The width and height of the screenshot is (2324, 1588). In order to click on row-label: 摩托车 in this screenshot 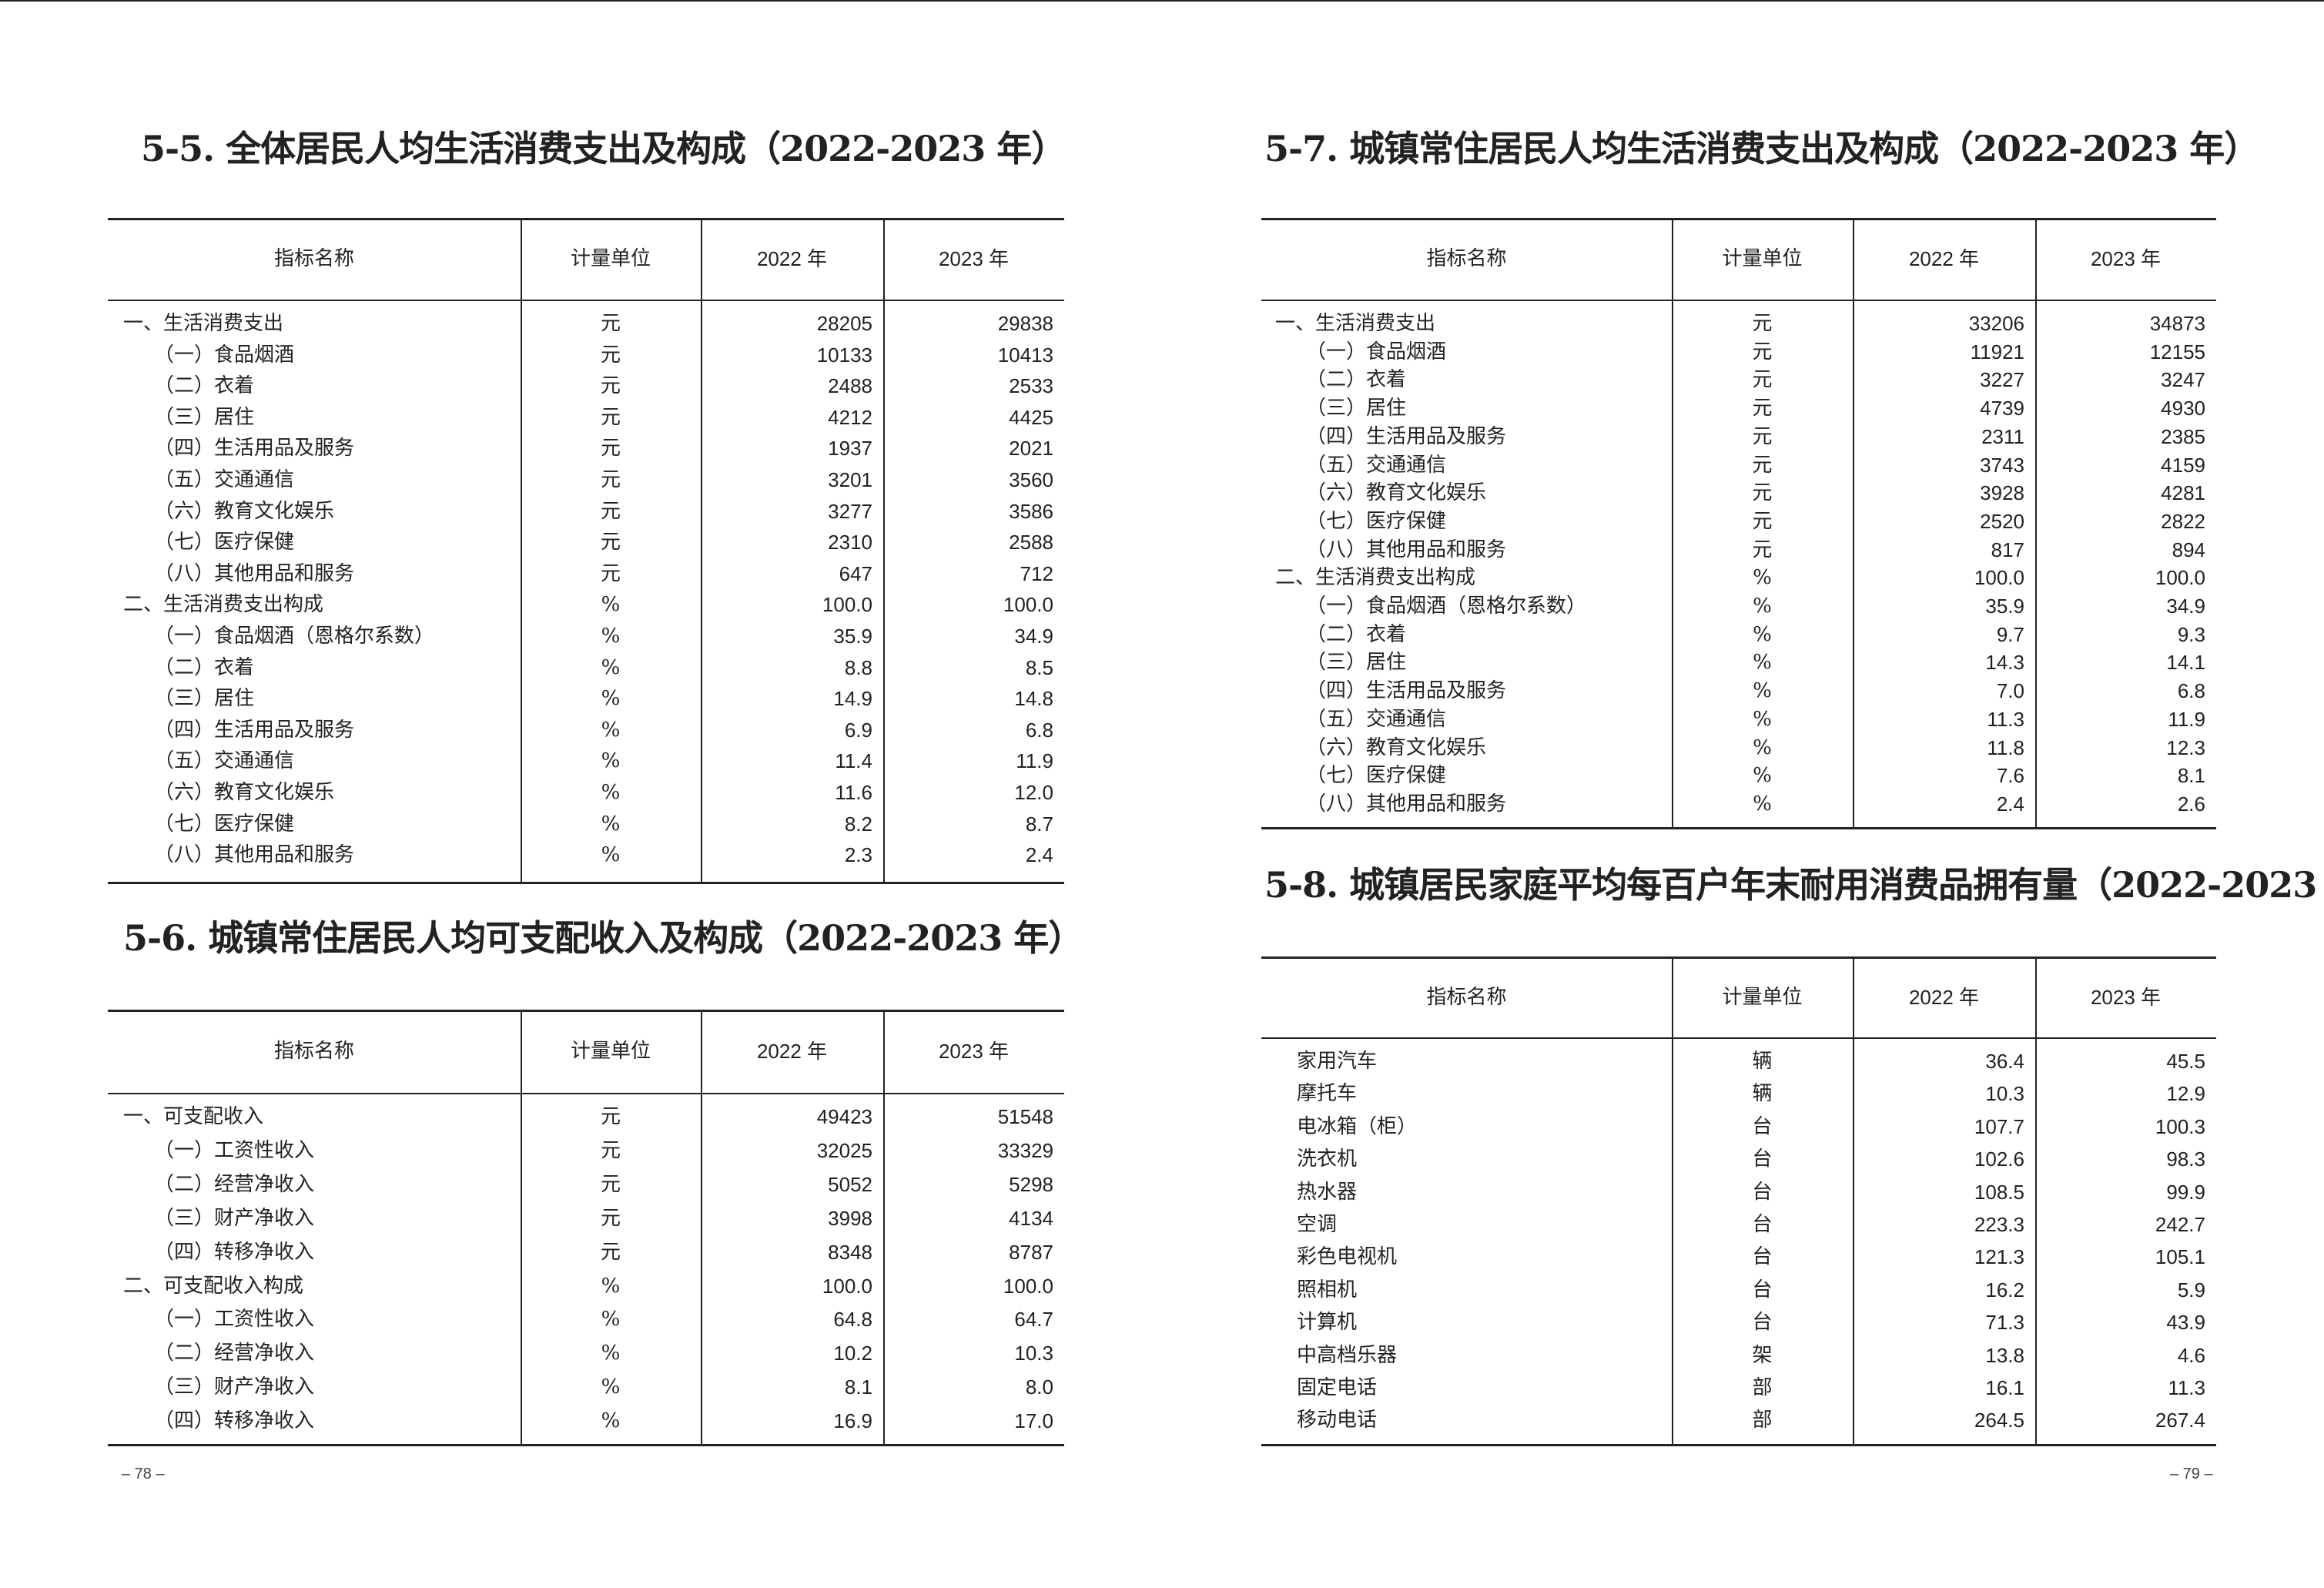, I will do `click(1327, 1094)`.